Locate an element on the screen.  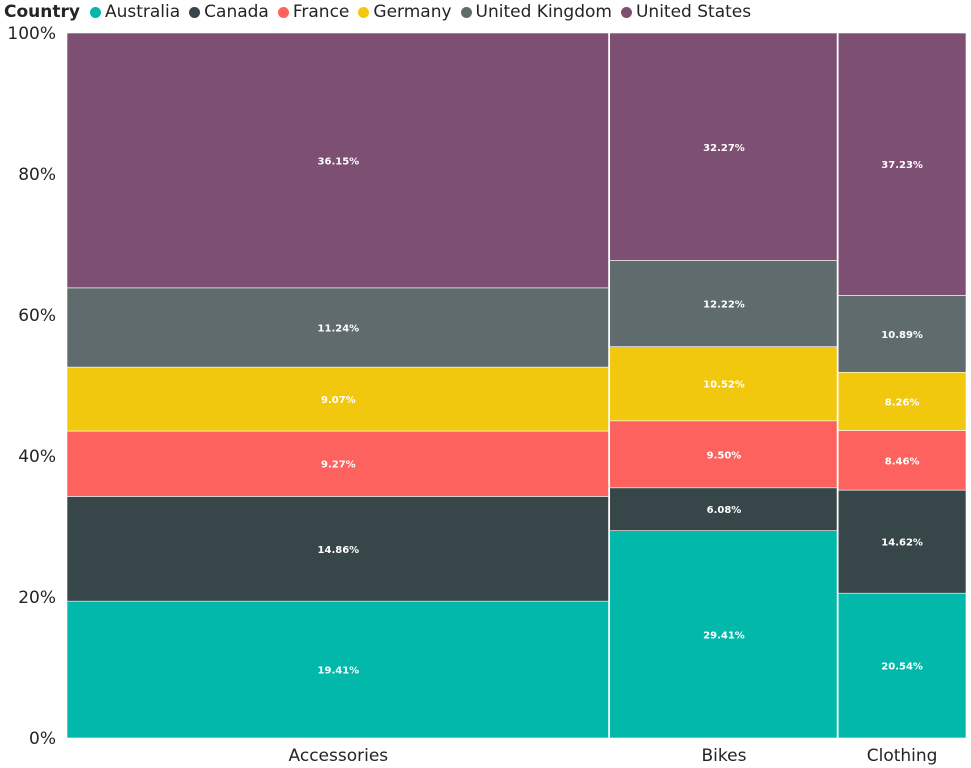
data-label: 19.41% is located at coordinates (339, 671).